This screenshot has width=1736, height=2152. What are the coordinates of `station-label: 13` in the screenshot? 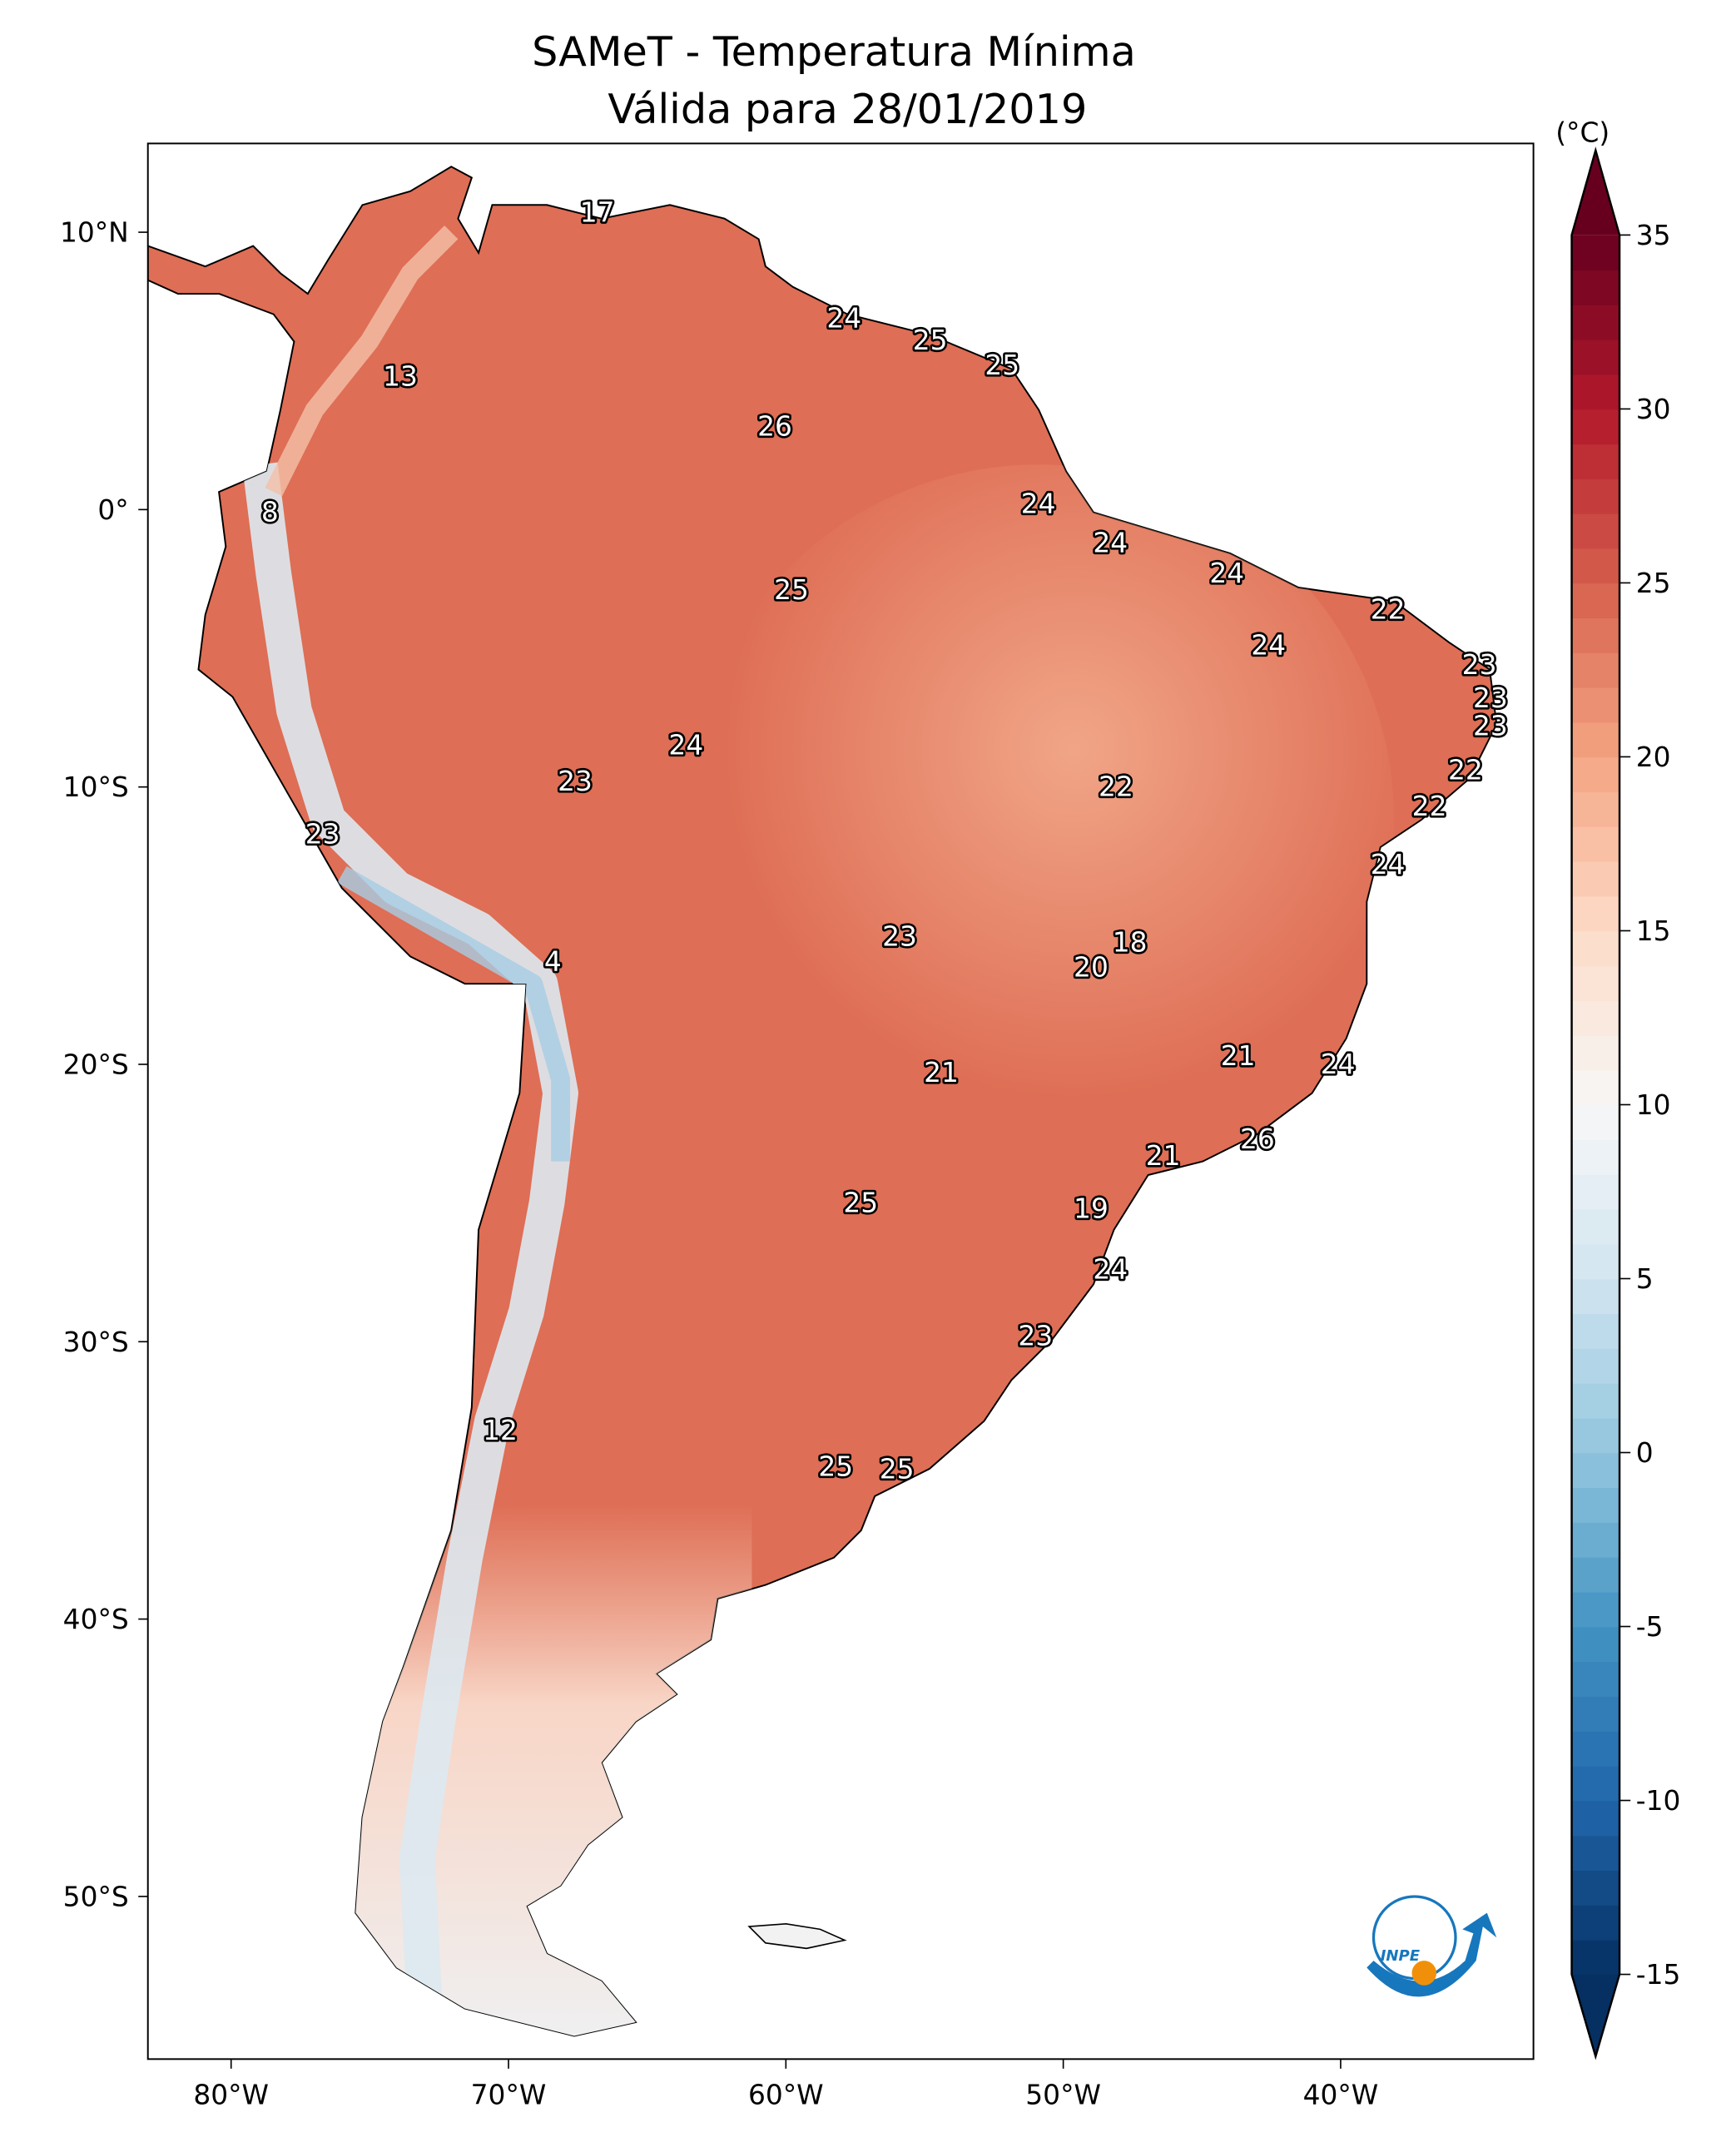 It's located at (400, 376).